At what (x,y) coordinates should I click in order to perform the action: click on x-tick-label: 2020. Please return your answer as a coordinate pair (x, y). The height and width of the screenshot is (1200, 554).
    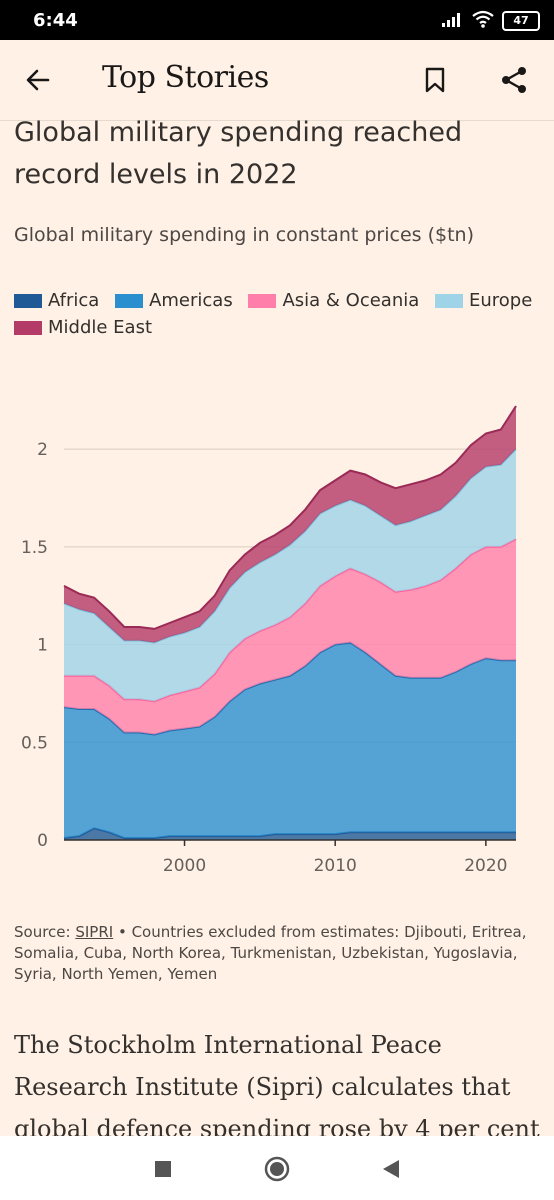
    Looking at the image, I should click on (485, 866).